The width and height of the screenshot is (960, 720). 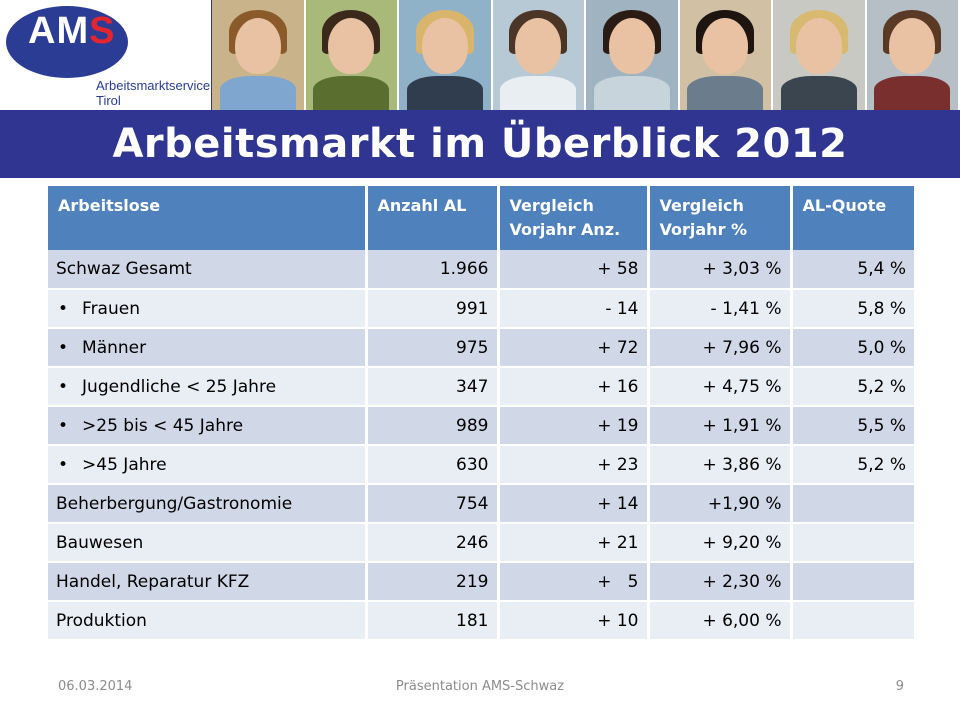 What do you see at coordinates (433, 387) in the screenshot?
I see `cell-anzahl: 347` at bounding box center [433, 387].